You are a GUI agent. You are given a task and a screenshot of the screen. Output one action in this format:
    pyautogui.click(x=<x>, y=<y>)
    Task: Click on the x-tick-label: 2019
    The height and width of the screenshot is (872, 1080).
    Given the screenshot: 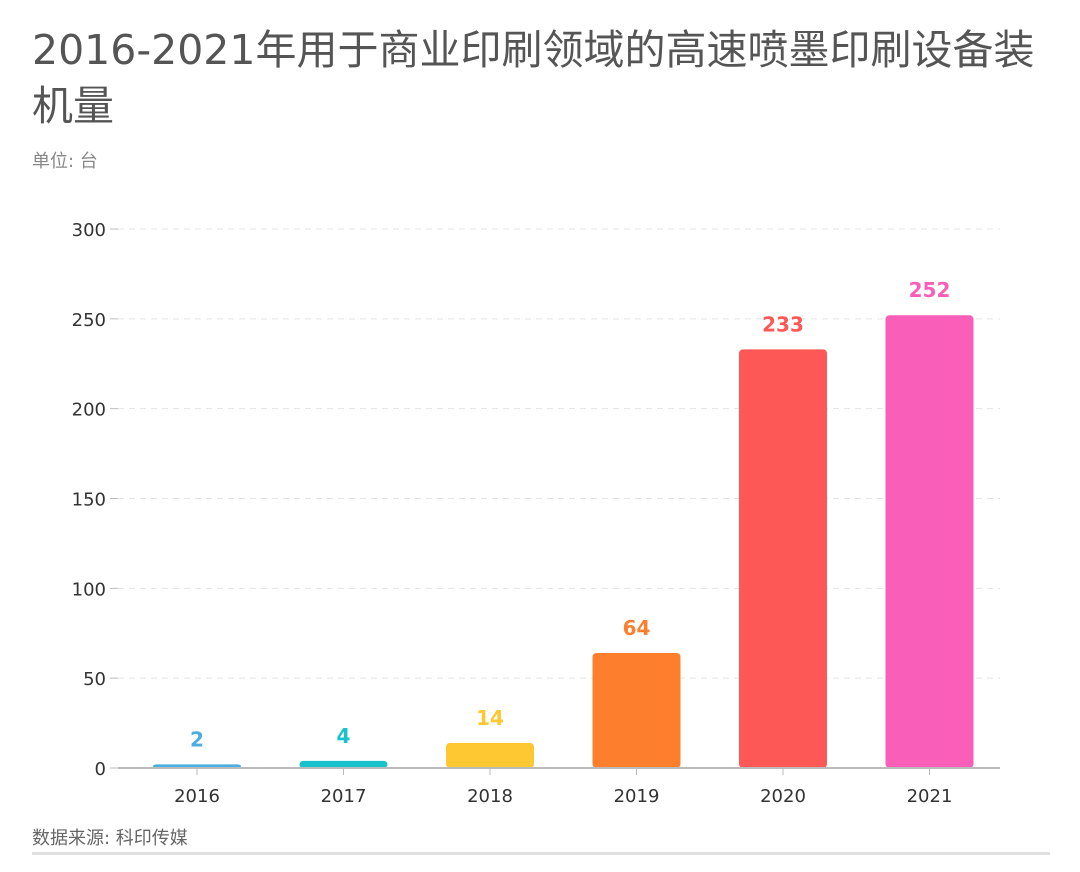 What is the action you would take?
    pyautogui.click(x=637, y=796)
    